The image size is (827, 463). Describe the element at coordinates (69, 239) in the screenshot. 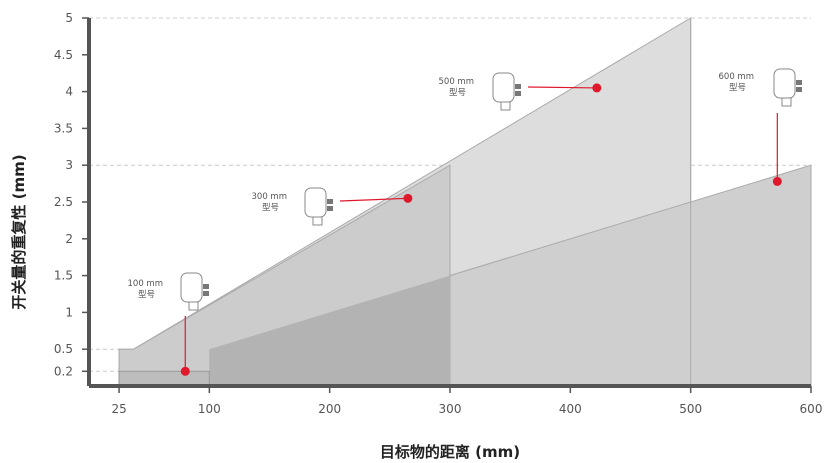

I see `y-tick-label: 2` at that location.